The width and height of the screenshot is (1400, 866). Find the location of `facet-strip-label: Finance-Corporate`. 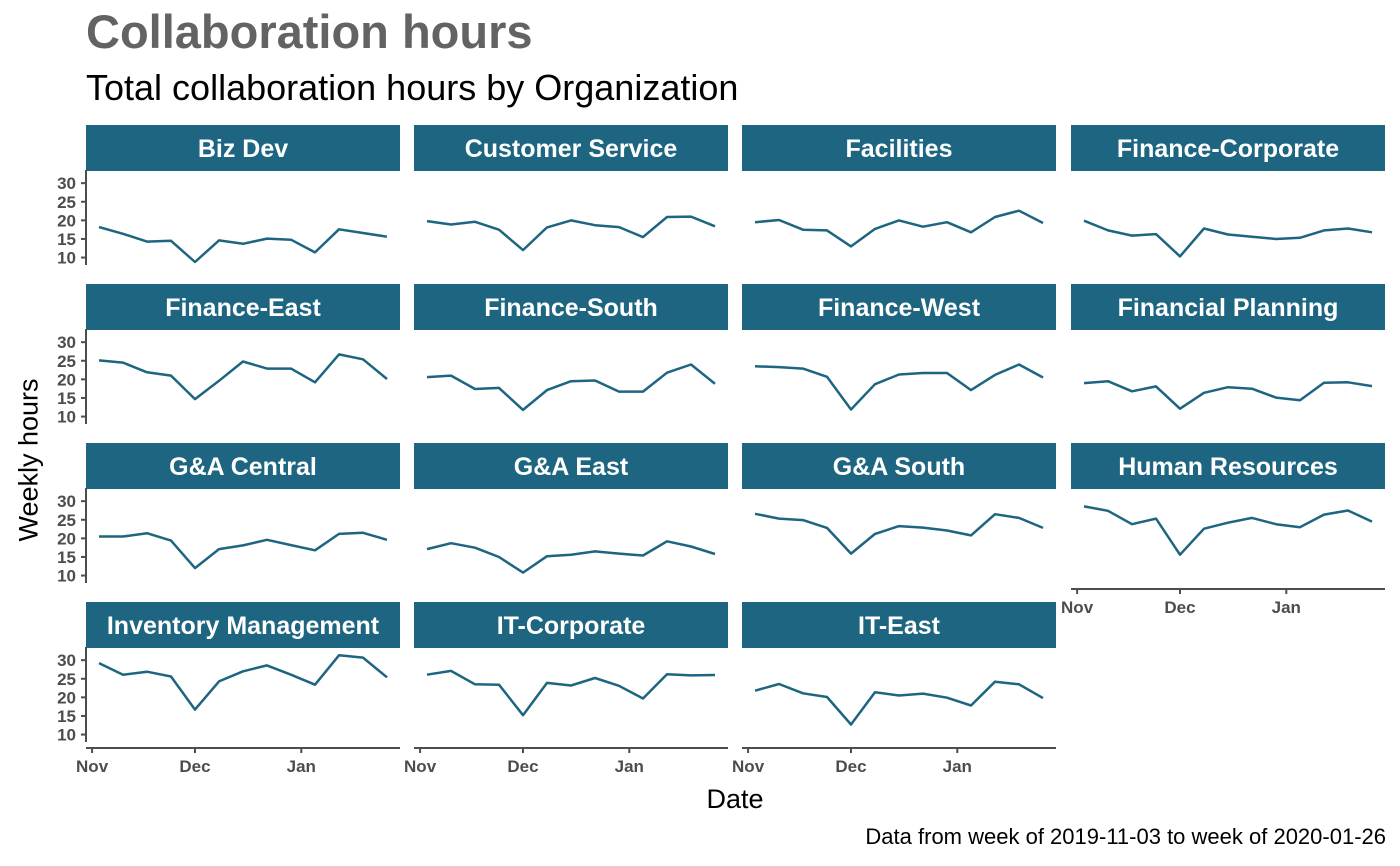

facet-strip-label: Finance-Corporate is located at coordinates (1228, 149).